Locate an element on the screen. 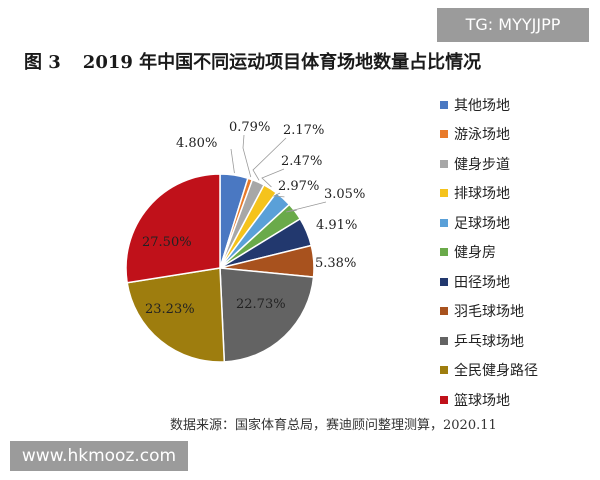  legend-label: 其他场地 is located at coordinates (482, 105).